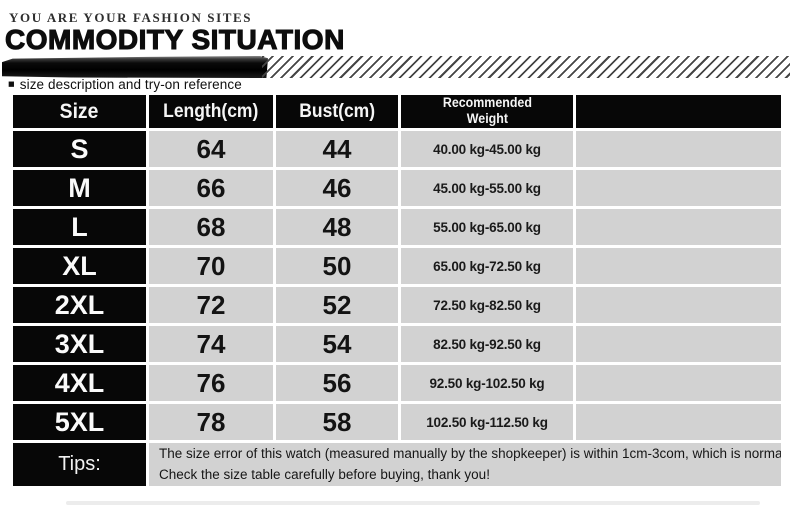 Image resolution: width=790 pixels, height=511 pixels. Describe the element at coordinates (211, 149) in the screenshot. I see `length-cell: 64` at that location.